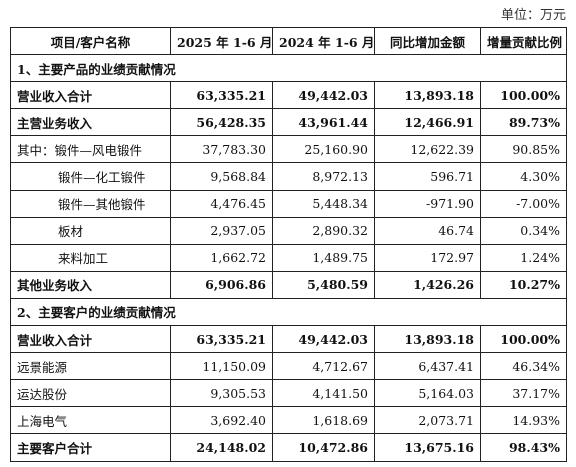 The width and height of the screenshot is (576, 467). What do you see at coordinates (90, 284) in the screenshot?
I see `row-name: 其他业务收入` at bounding box center [90, 284].